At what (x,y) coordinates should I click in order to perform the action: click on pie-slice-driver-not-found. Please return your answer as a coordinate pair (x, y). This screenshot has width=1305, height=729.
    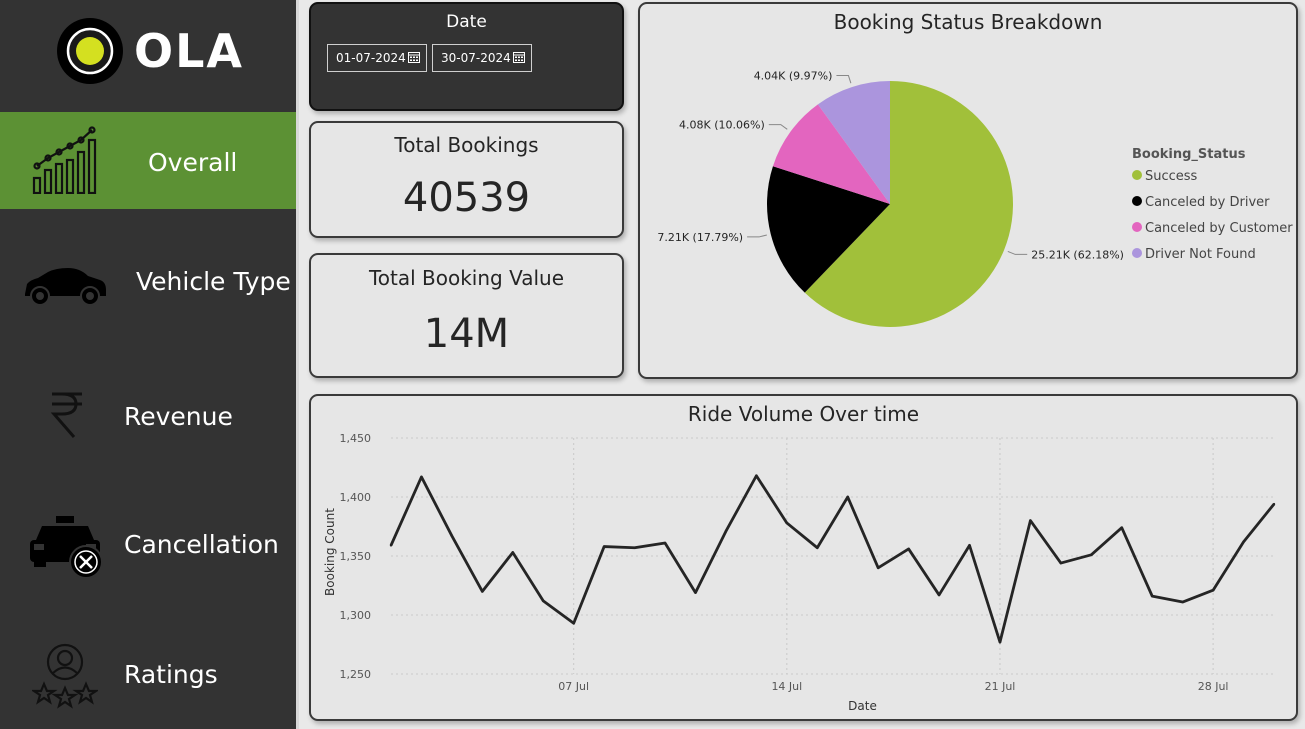
    Looking at the image, I should click on (853, 142).